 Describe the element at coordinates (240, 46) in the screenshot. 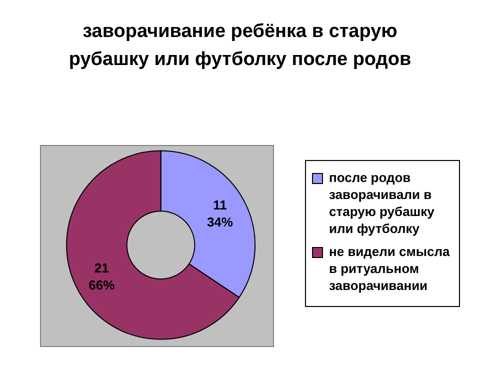

I see `chart-title: заворачивание ребёнка в старую рубашку или футболку после родов` at that location.